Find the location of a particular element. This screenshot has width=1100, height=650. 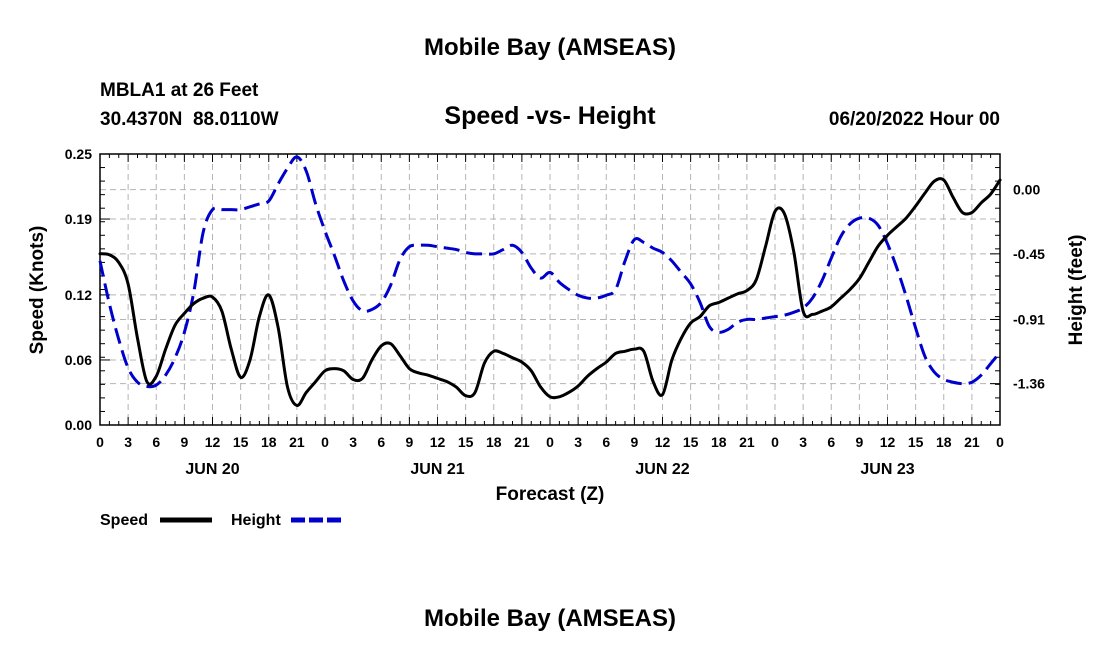

y-left-tick-label: 0.12 is located at coordinates (78, 295).